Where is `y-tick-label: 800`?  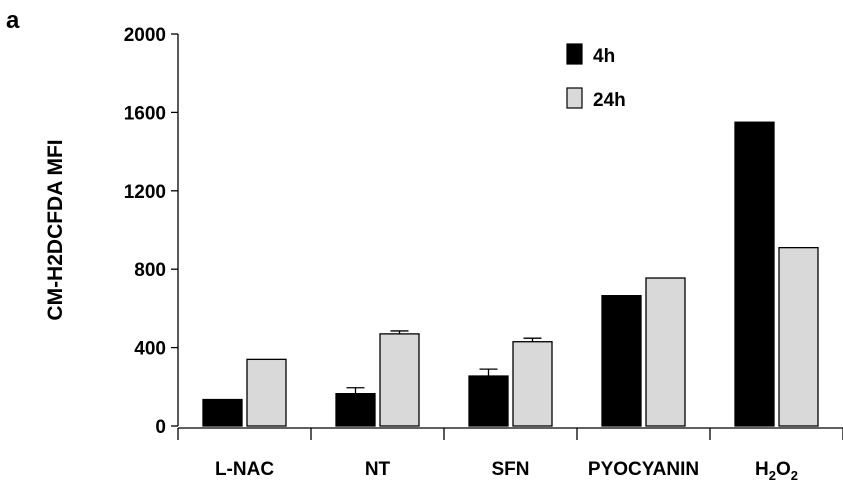
y-tick-label: 800 is located at coordinates (150, 270).